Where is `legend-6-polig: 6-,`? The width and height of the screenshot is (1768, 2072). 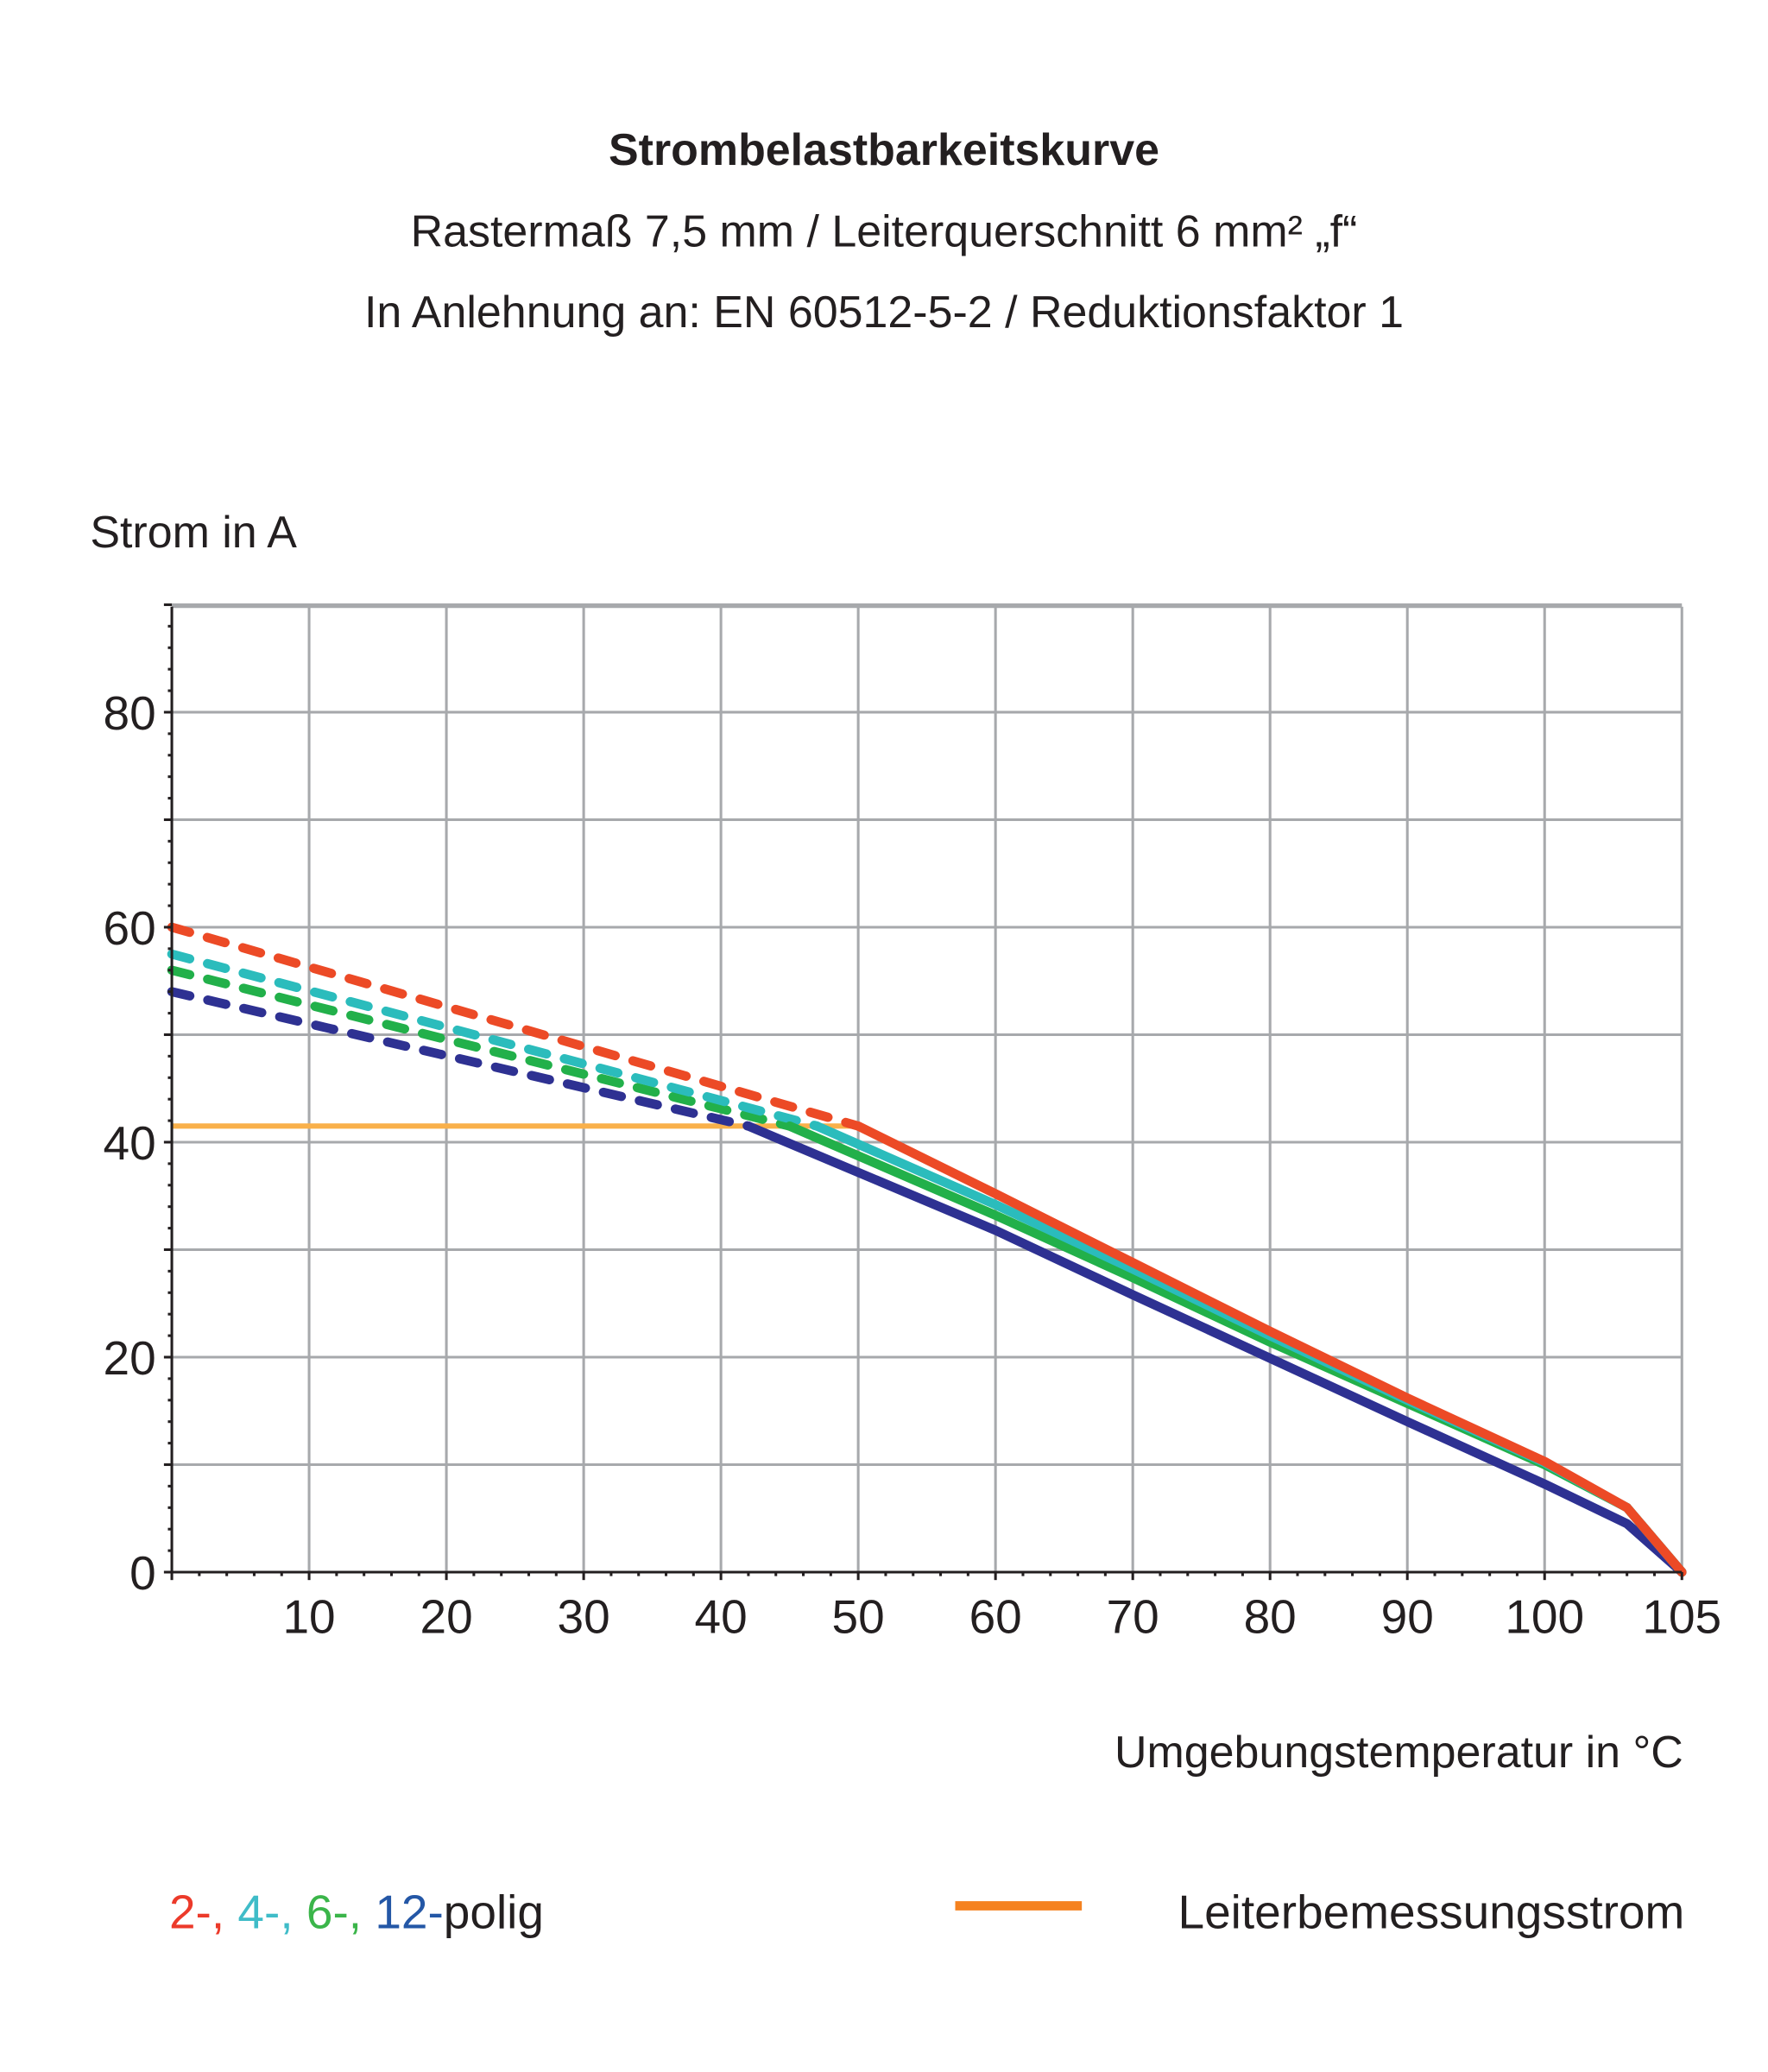 legend-6-polig: 6-, is located at coordinates (328, 1911).